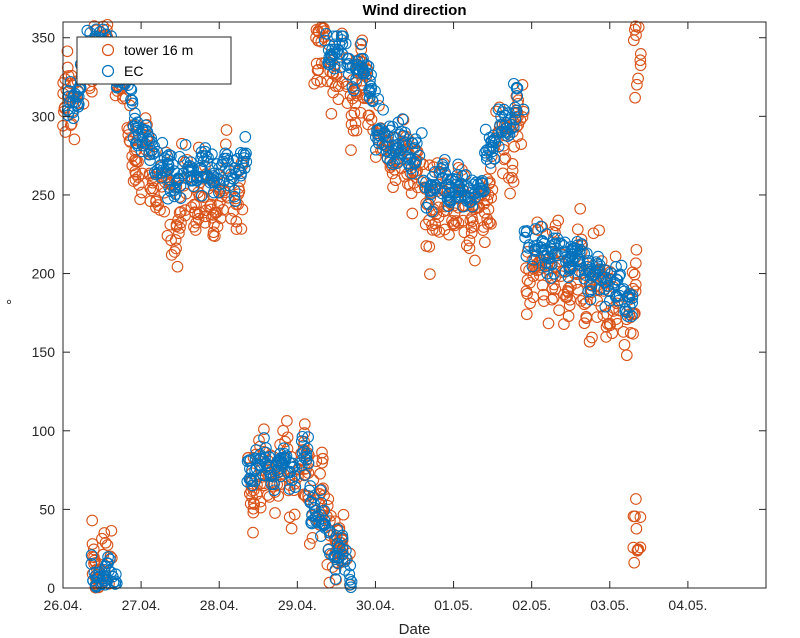  I want to click on x-axis-label: Date, so click(415, 629).